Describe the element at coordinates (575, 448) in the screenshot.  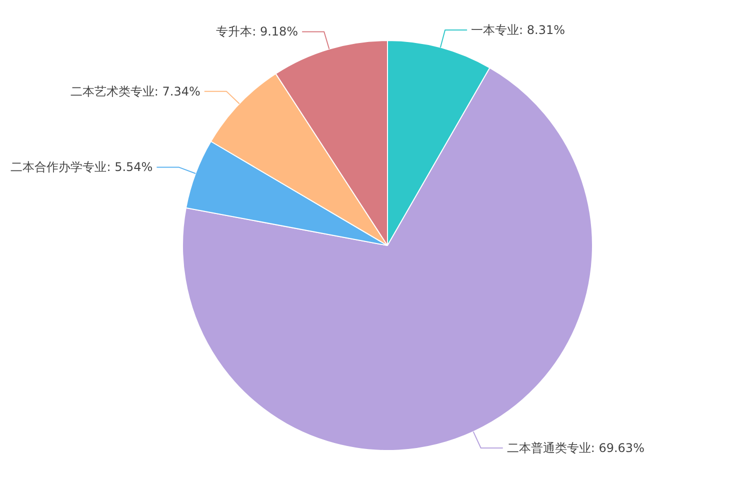
I see `slice-label: 二本普通类专业: 69.63%` at that location.